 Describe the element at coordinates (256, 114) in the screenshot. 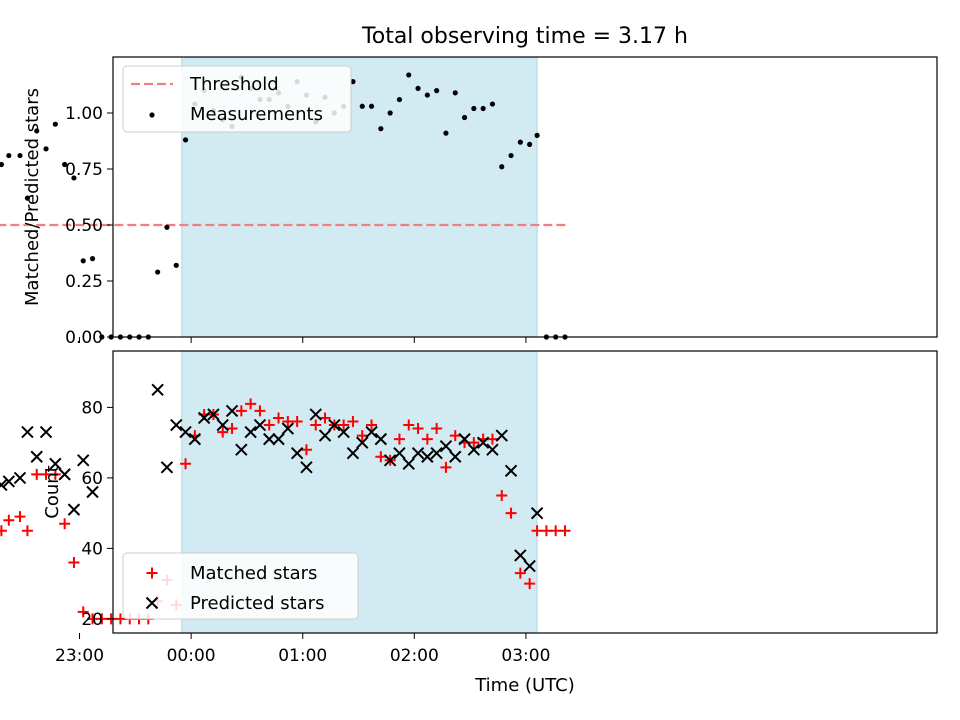

I see `legend-measurement-label: Measurements` at that location.